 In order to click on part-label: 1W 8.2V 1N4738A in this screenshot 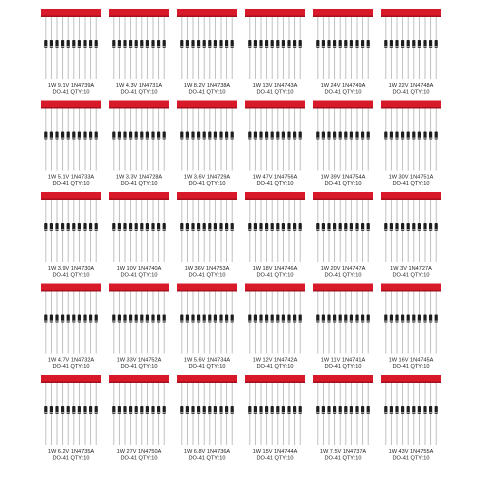, I will do `click(207, 86)`.